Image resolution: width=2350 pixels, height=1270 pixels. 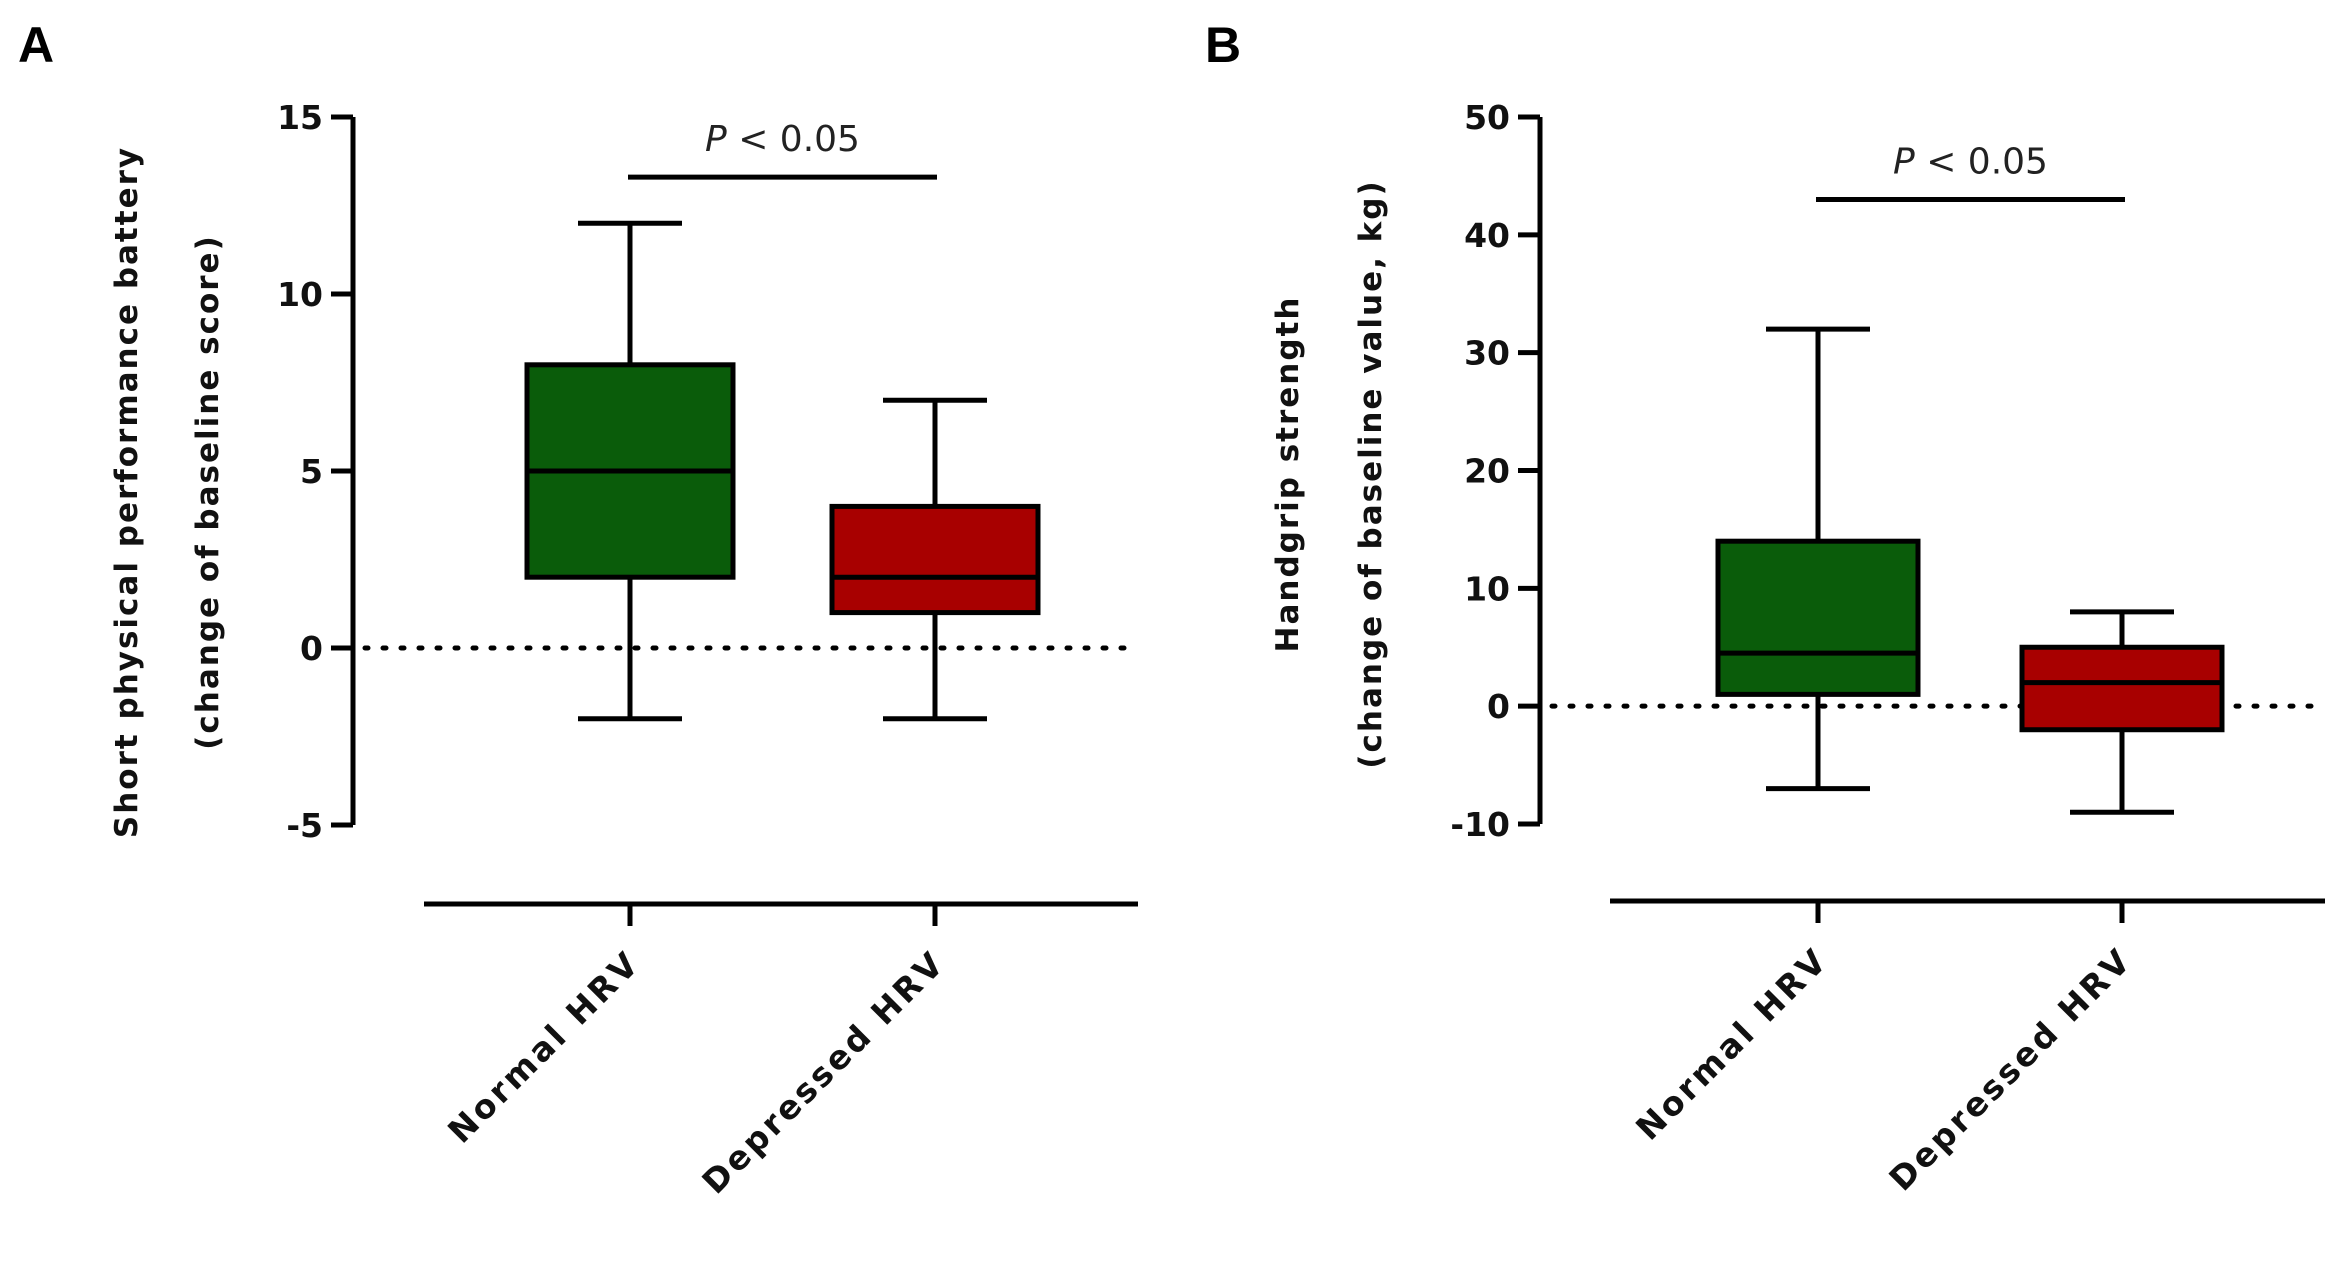 What do you see at coordinates (311, 471) in the screenshot?
I see `y-tick-label: 5` at bounding box center [311, 471].